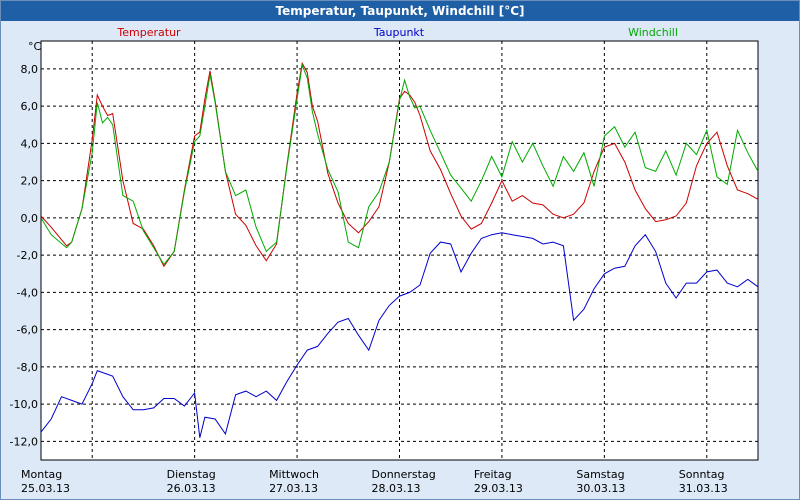 The width and height of the screenshot is (800, 500). I want to click on legend-windchill: Windchill, so click(653, 32).